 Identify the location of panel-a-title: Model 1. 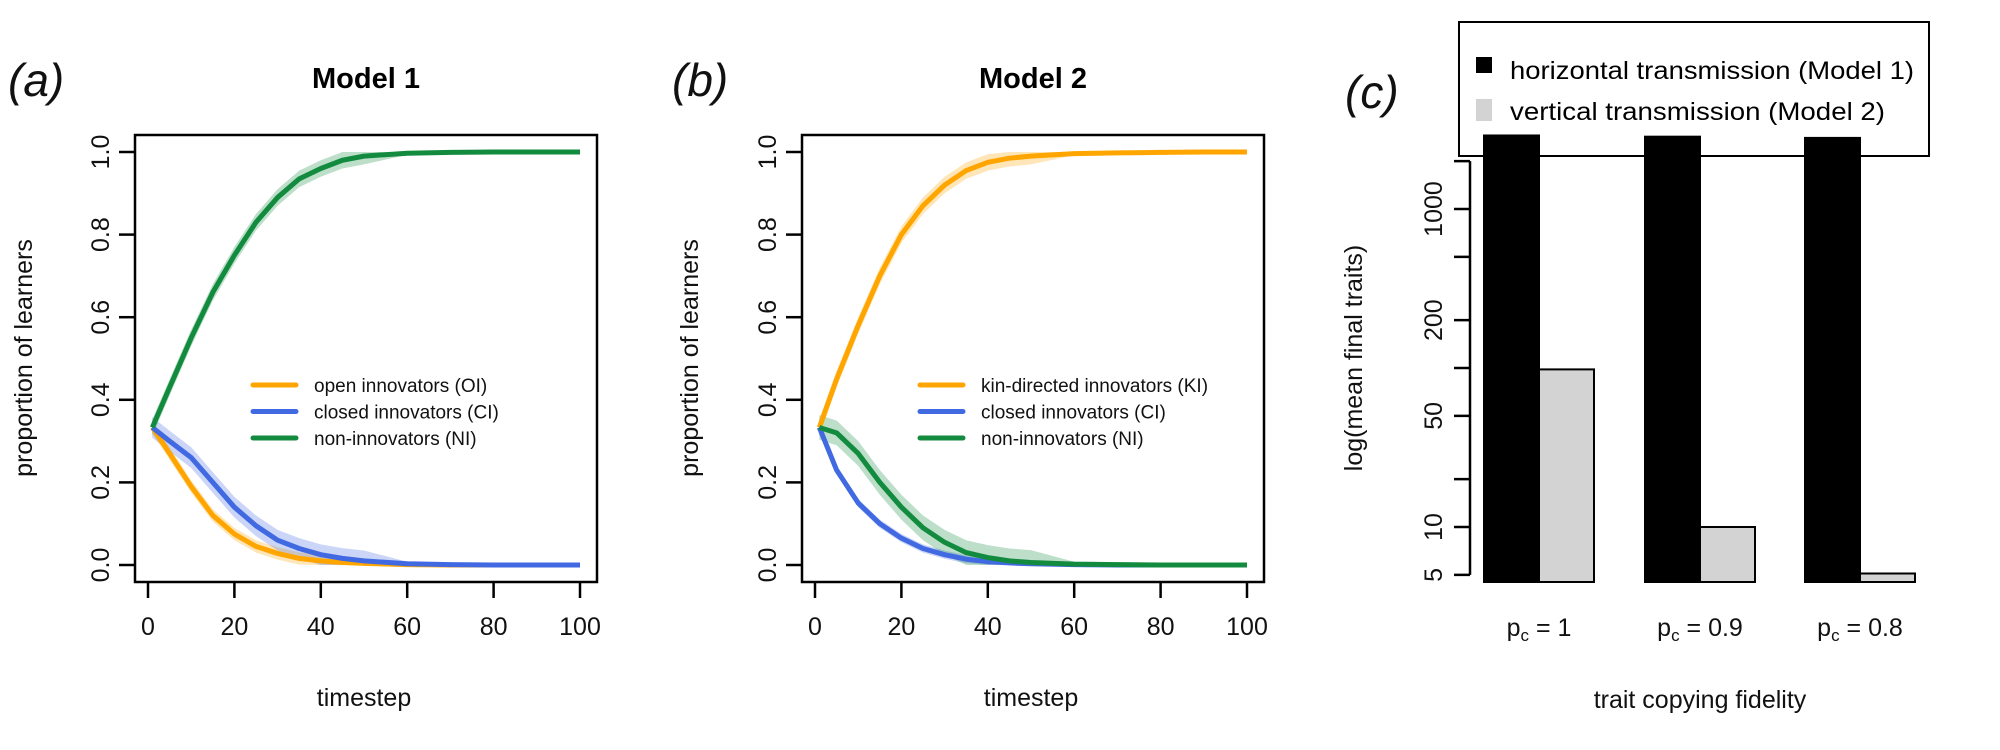
(366, 79).